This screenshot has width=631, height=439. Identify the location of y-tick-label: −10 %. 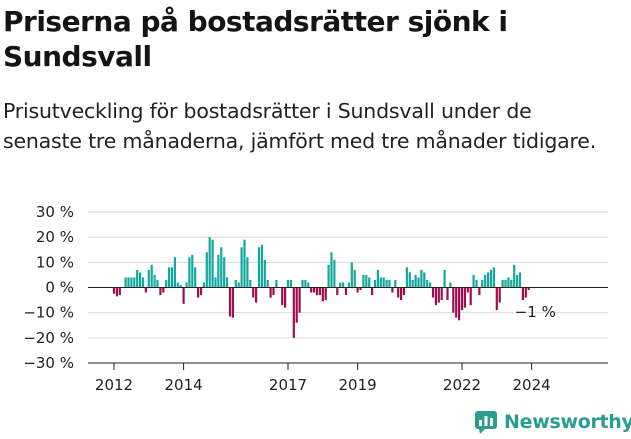
(48, 313).